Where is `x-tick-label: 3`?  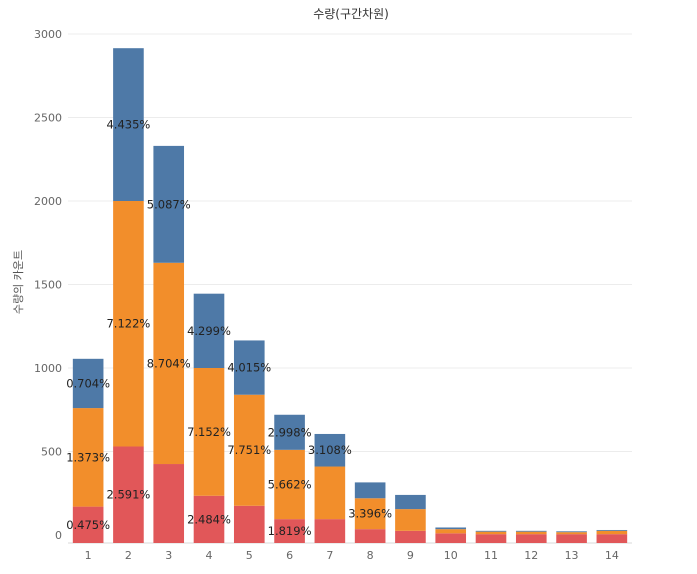
x-tick-label: 3 is located at coordinates (168, 555).